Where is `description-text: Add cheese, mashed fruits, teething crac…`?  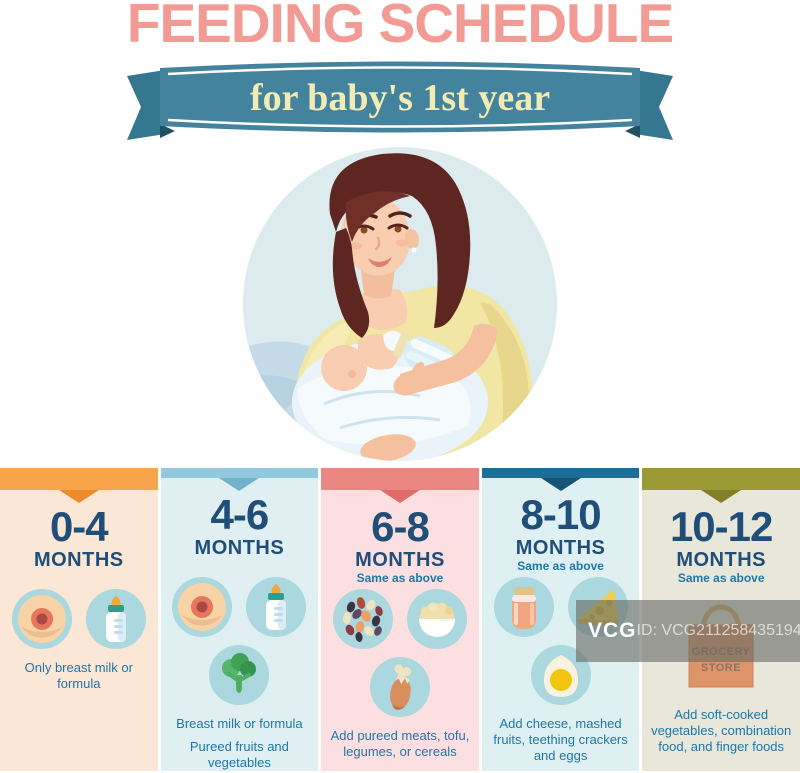
description-text: Add cheese, mashed fruits, teething crac… is located at coordinates (560, 739).